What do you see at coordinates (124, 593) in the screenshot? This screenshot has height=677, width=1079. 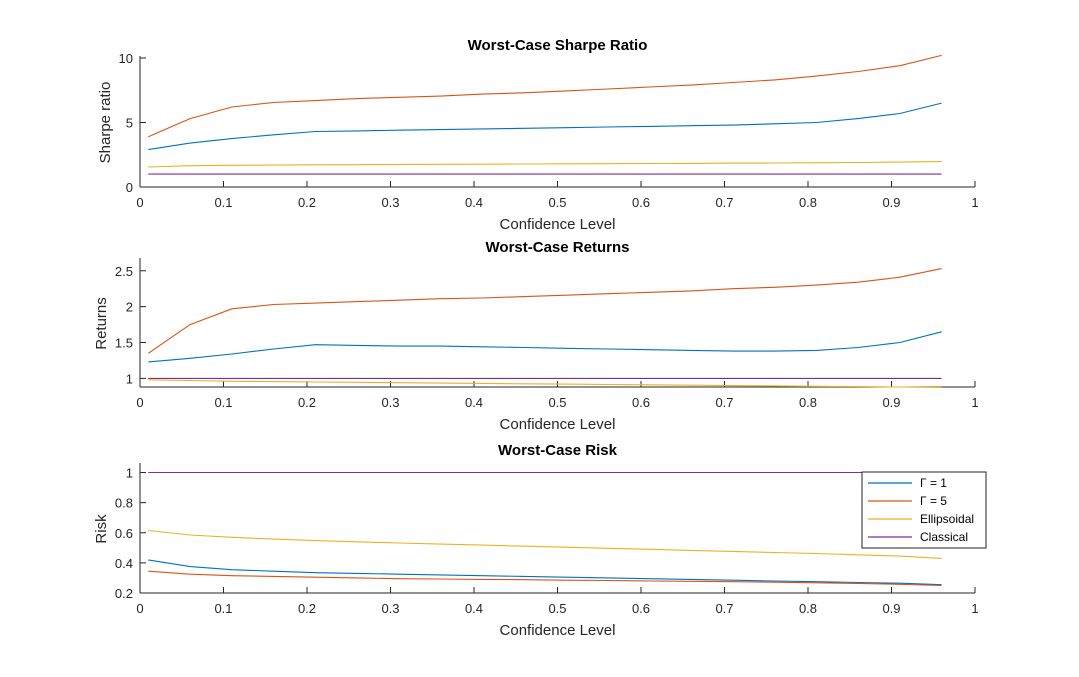 I see `y-tick-label: 0.2` at bounding box center [124, 593].